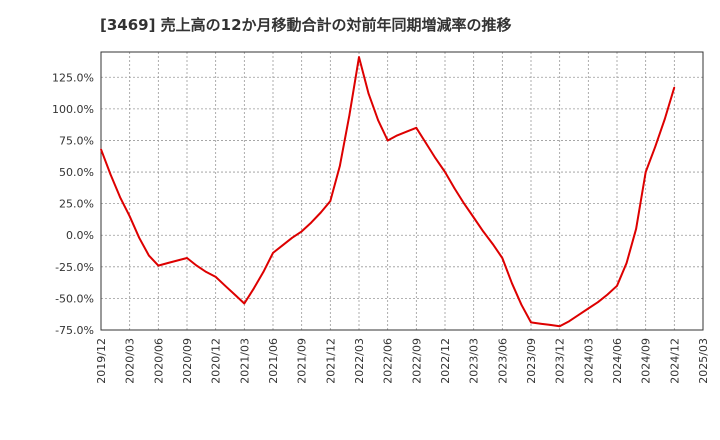 Image resolution: width=720 pixels, height=440 pixels. Describe the element at coordinates (101, 361) in the screenshot. I see `x-tick-label: 2019/12` at that location.